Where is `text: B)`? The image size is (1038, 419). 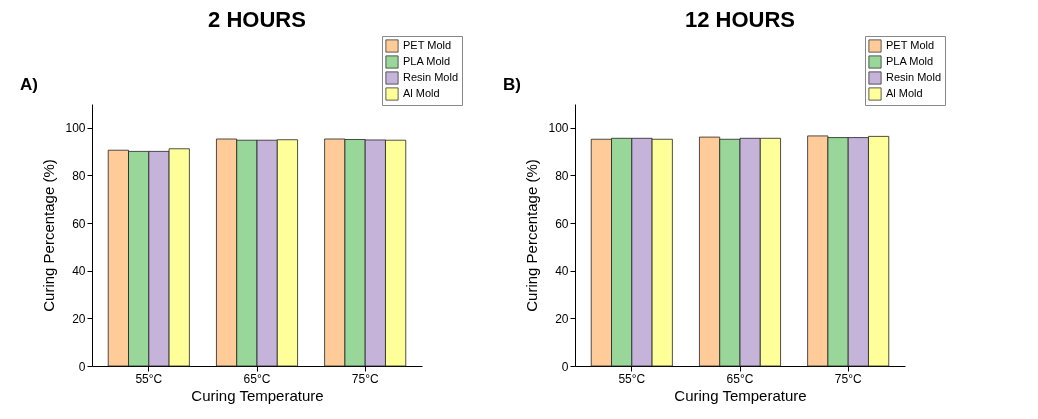 text: B) is located at coordinates (512, 84).